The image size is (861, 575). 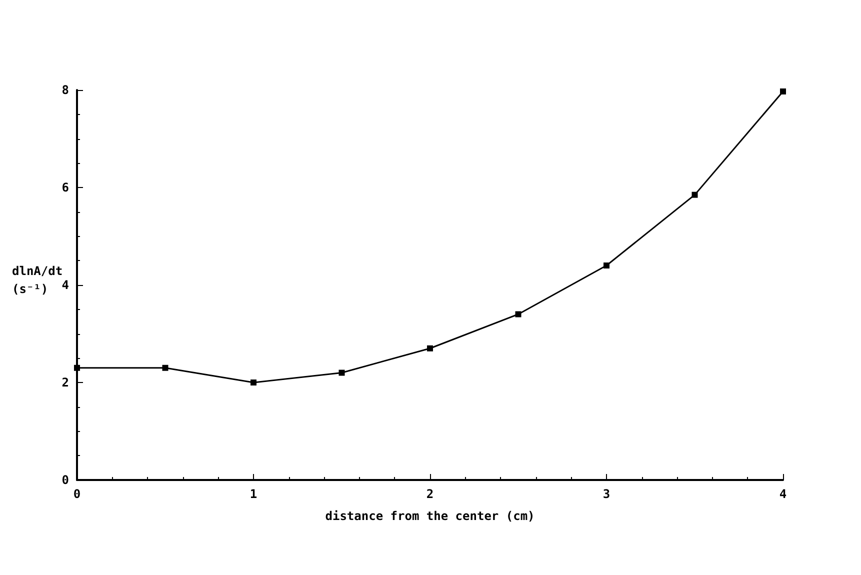 What do you see at coordinates (37, 280) in the screenshot?
I see `y-axis-title: dlnA/dt (s⁻¹)` at bounding box center [37, 280].